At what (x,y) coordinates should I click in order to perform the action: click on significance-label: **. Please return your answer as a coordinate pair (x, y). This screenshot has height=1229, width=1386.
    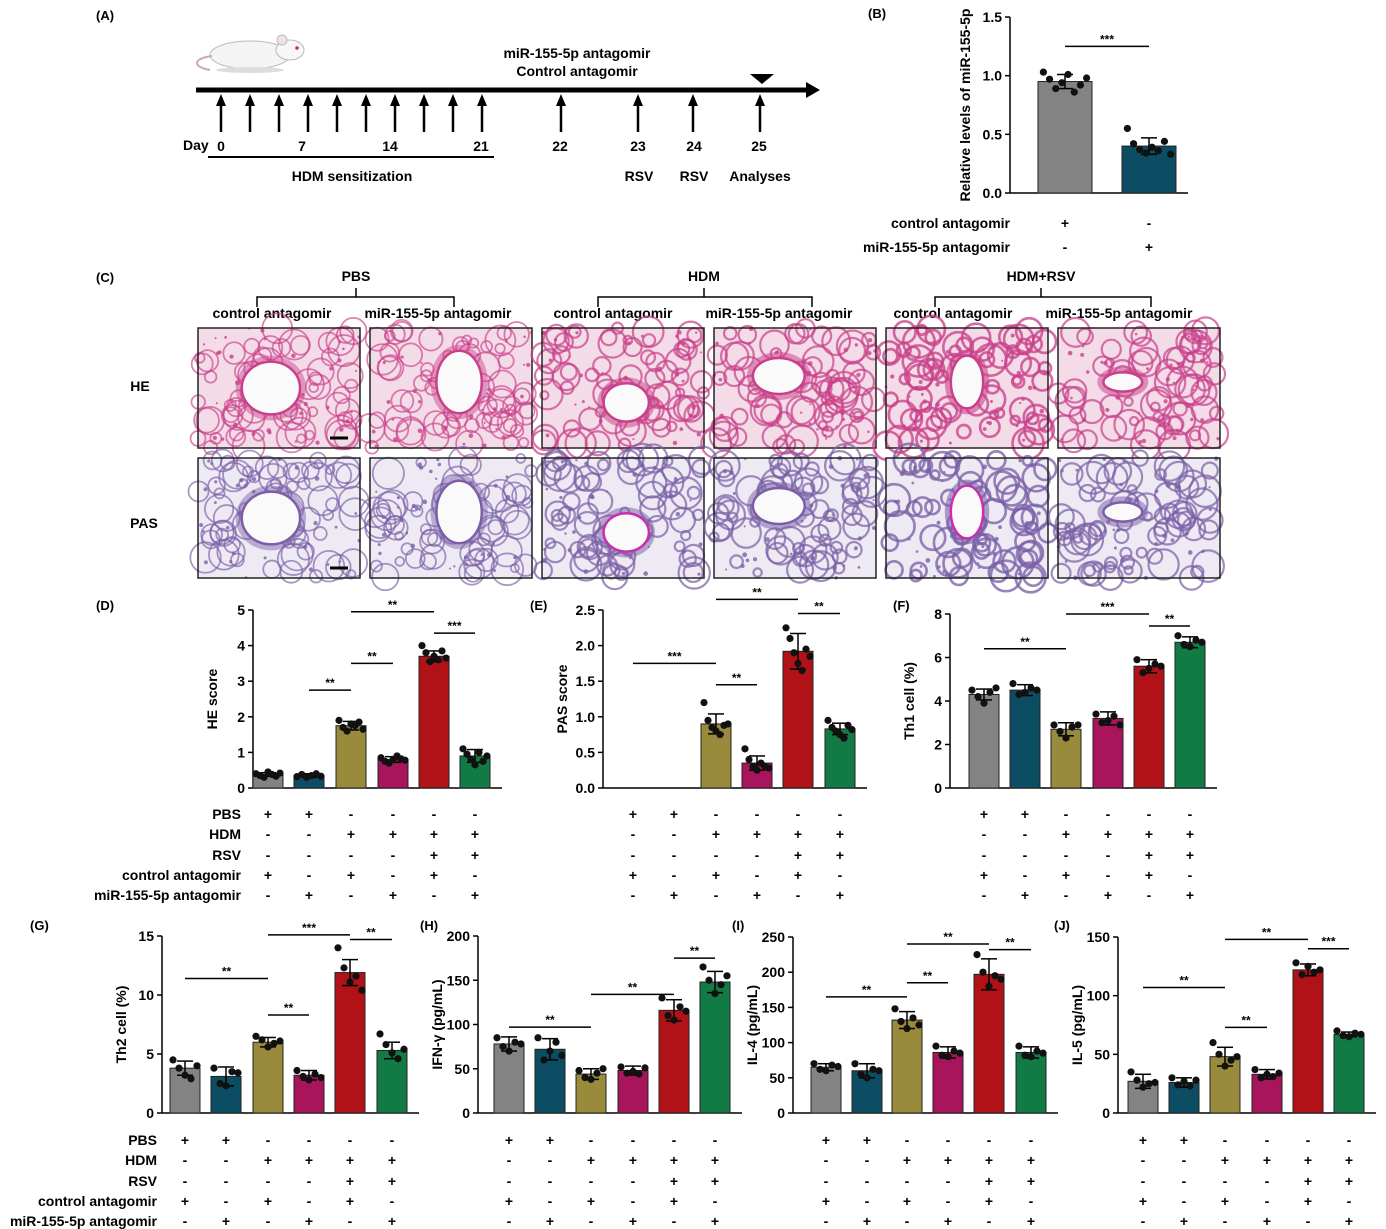
    Looking at the image, I should click on (227, 971).